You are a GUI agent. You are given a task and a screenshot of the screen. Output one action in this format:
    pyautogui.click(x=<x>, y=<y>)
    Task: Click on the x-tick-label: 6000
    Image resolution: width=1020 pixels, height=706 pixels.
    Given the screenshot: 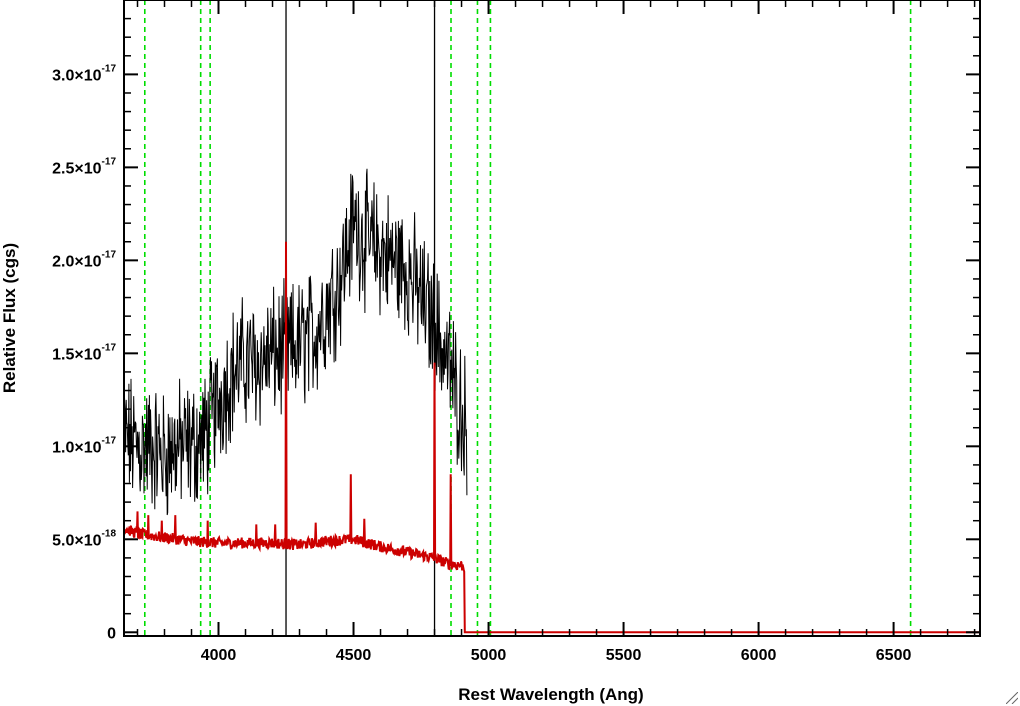 What is the action you would take?
    pyautogui.click(x=759, y=655)
    